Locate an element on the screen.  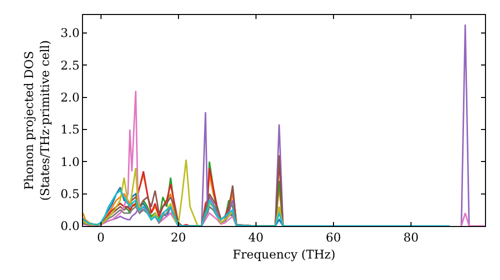
y-tick-label: 2.5 is located at coordinates (70, 65).